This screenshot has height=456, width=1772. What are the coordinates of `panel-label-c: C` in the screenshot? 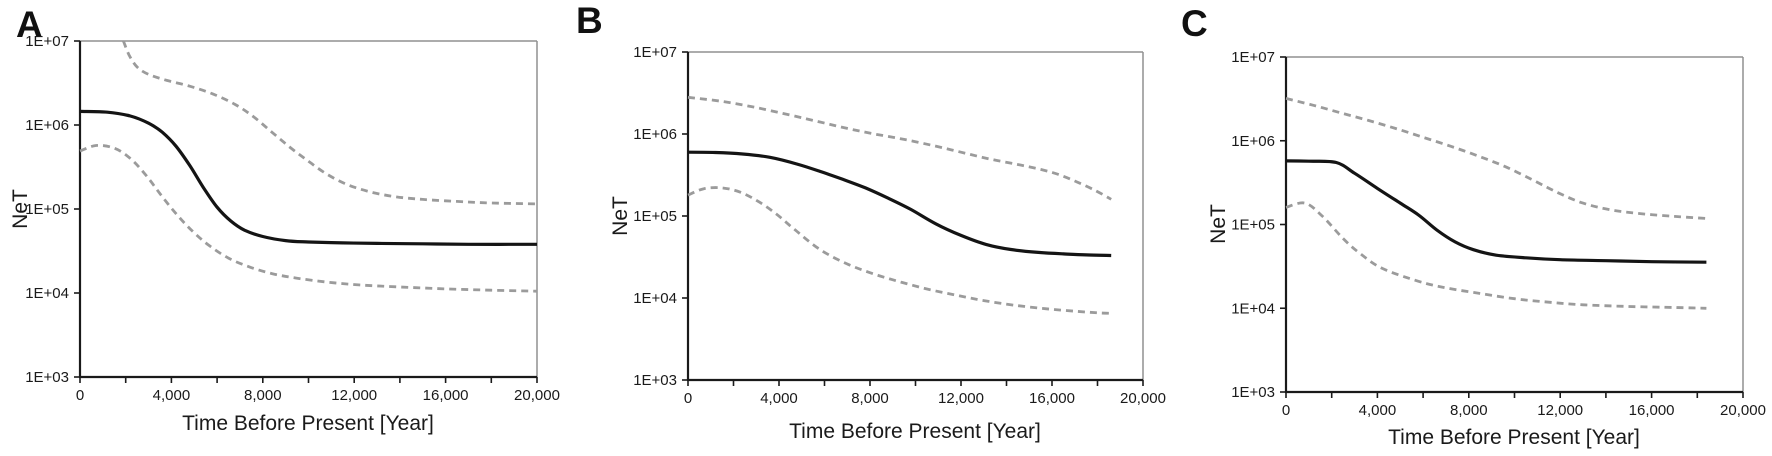 It's located at (1194, 23).